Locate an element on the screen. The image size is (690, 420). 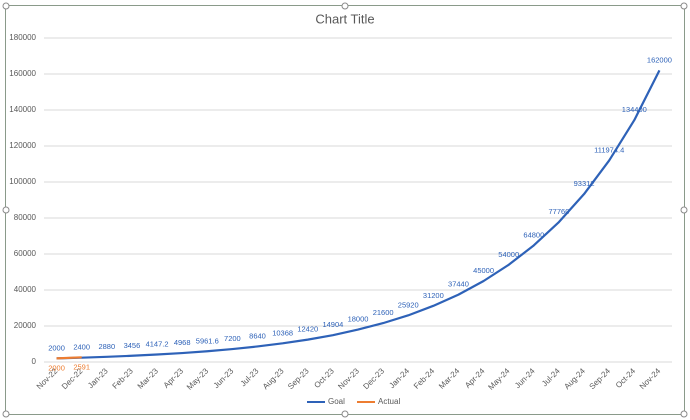
data-label: 2880 is located at coordinates (106, 346).